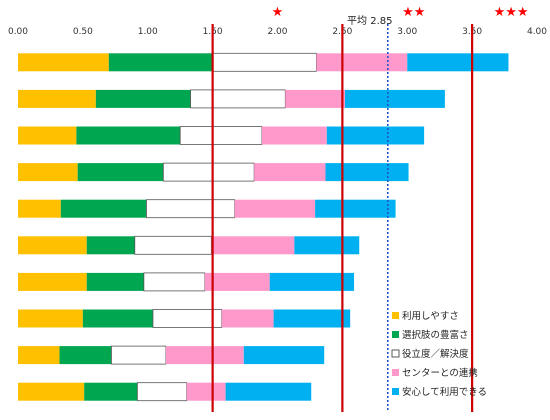 This screenshot has width=550, height=420. I want to click on legend-label: 役立度／解決度, so click(435, 354).